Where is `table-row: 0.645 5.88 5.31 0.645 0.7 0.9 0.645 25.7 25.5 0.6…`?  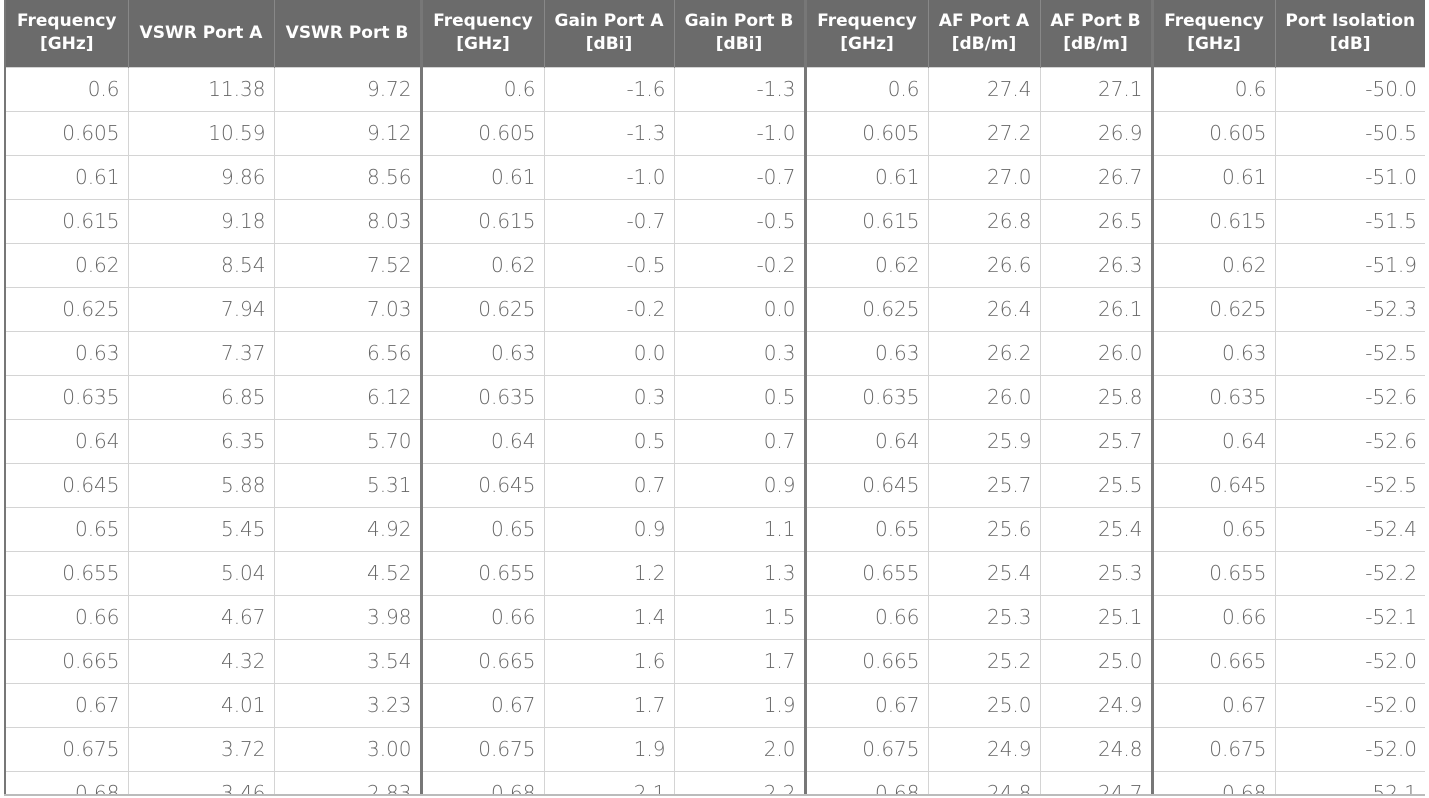
table-row: 0.645 5.88 5.31 0.645 0.7 0.9 0.645 25.7 25.5 0.6… is located at coordinates (714, 485).